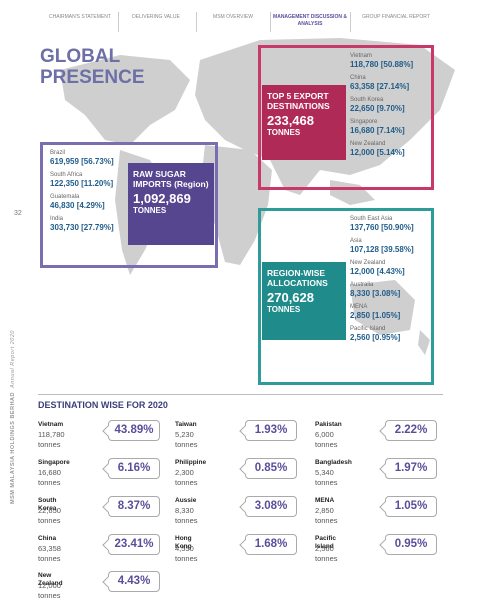  What do you see at coordinates (310, 20) in the screenshot?
I see `nav-item: MANAGEMENT DISCUSSION & ANALYSIS` at bounding box center [310, 20].